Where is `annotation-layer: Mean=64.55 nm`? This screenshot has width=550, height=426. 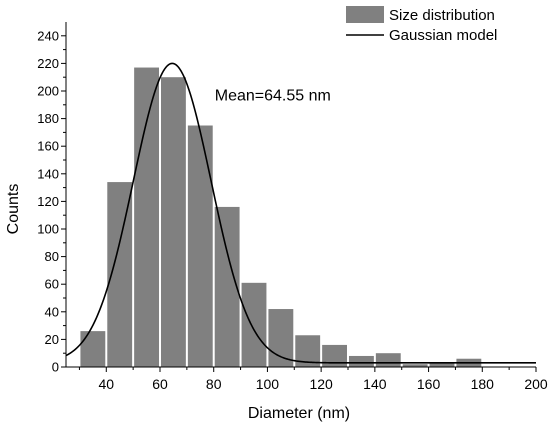 annotation-layer: Mean=64.55 nm is located at coordinates (273, 96).